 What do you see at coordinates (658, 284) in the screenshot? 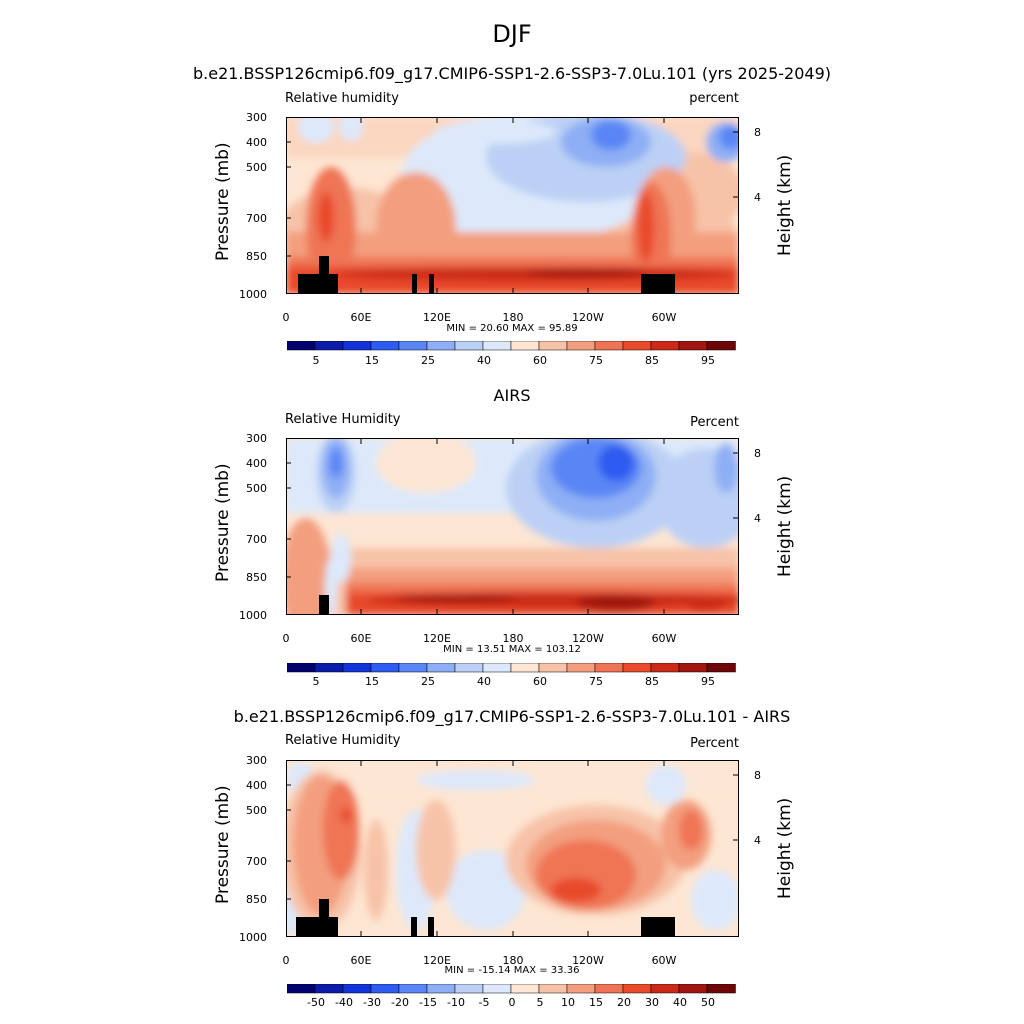
I see `topography-andes` at bounding box center [658, 284].